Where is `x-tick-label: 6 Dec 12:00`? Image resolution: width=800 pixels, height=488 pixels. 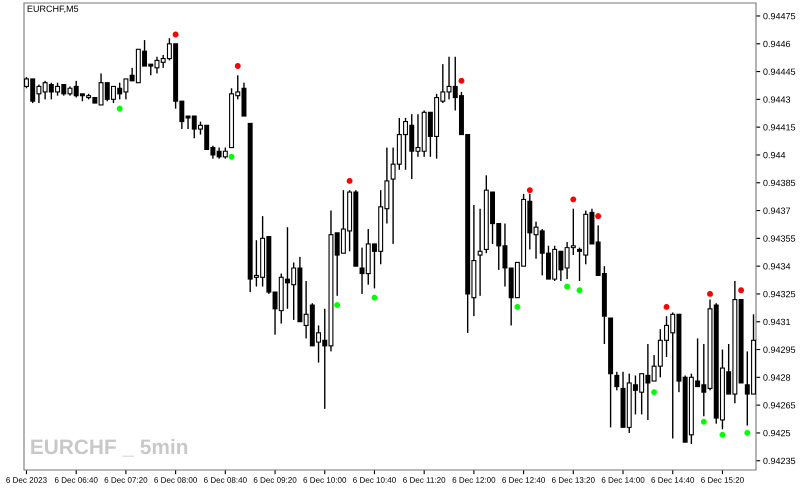
x-tick-label: 6 Dec 12:00 is located at coordinates (474, 480).